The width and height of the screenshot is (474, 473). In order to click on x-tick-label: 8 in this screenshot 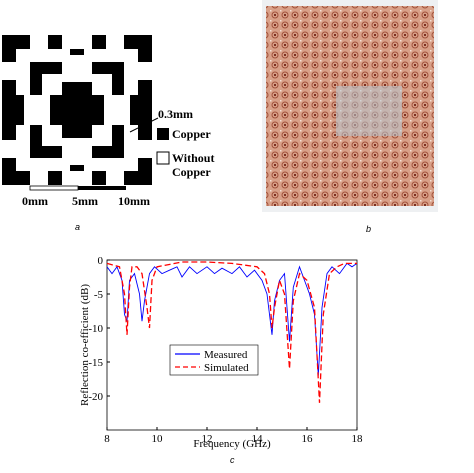, I will do `click(107, 439)`.